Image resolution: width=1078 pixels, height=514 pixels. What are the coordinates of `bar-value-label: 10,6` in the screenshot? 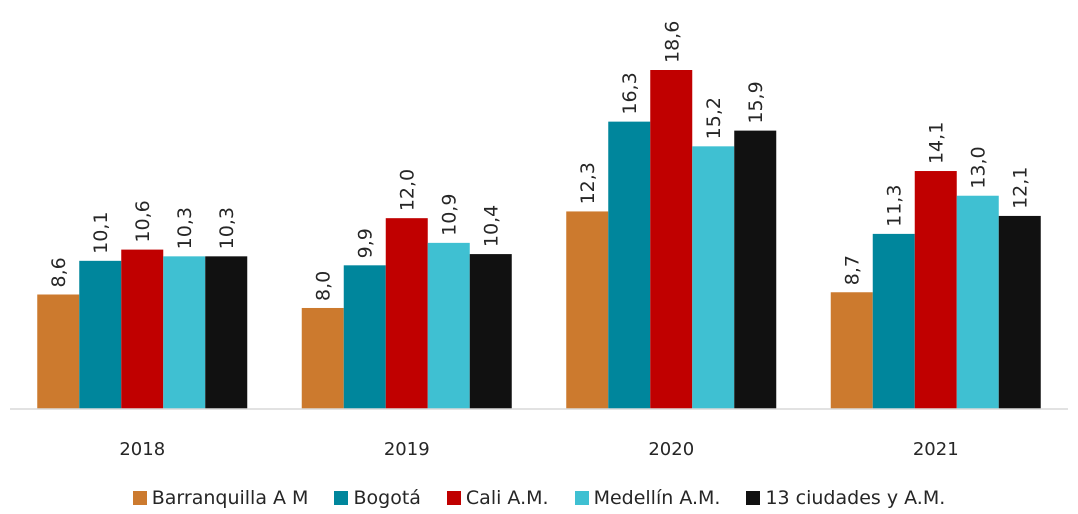 It's located at (143, 221).